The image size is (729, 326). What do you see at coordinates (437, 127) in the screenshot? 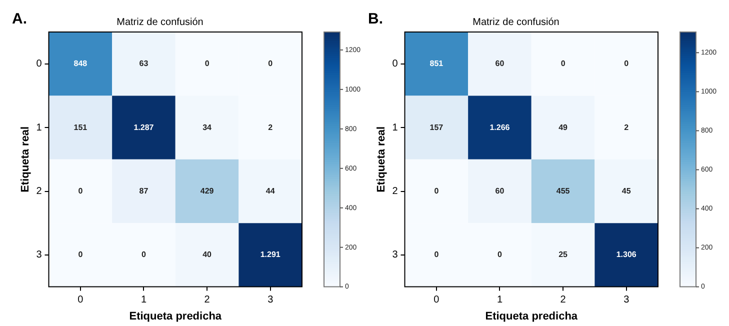
I see `data-label: 157` at bounding box center [437, 127].